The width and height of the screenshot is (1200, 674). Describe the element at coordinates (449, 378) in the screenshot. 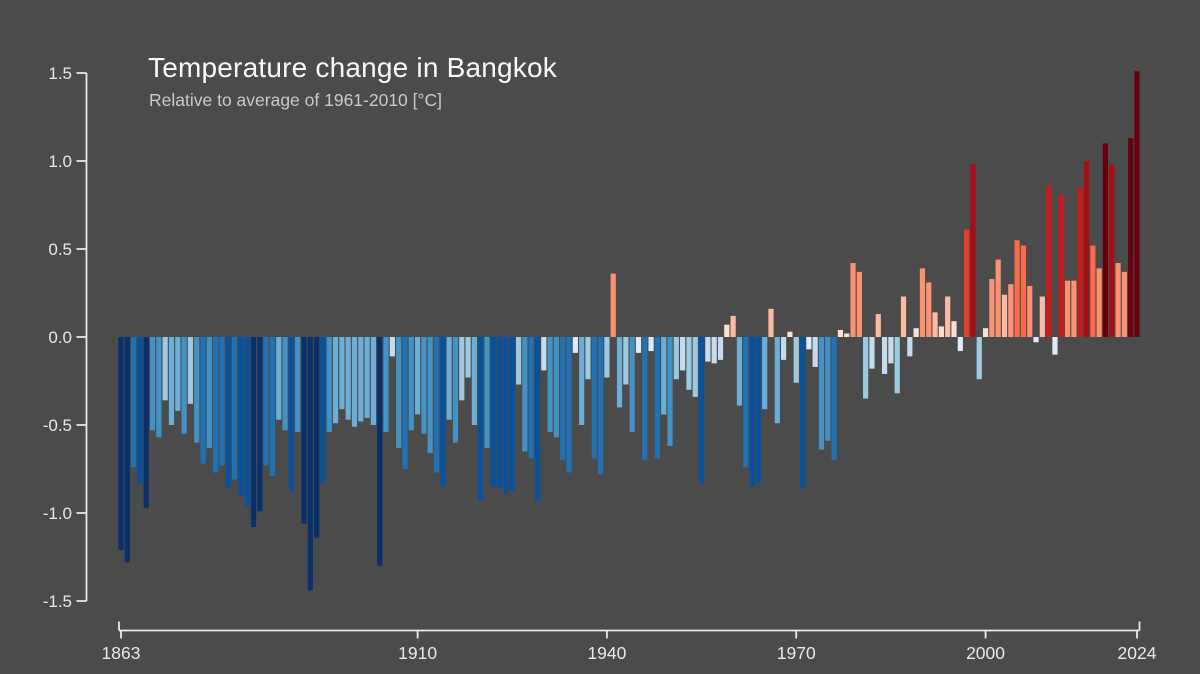

I see `bar-1915` at that location.